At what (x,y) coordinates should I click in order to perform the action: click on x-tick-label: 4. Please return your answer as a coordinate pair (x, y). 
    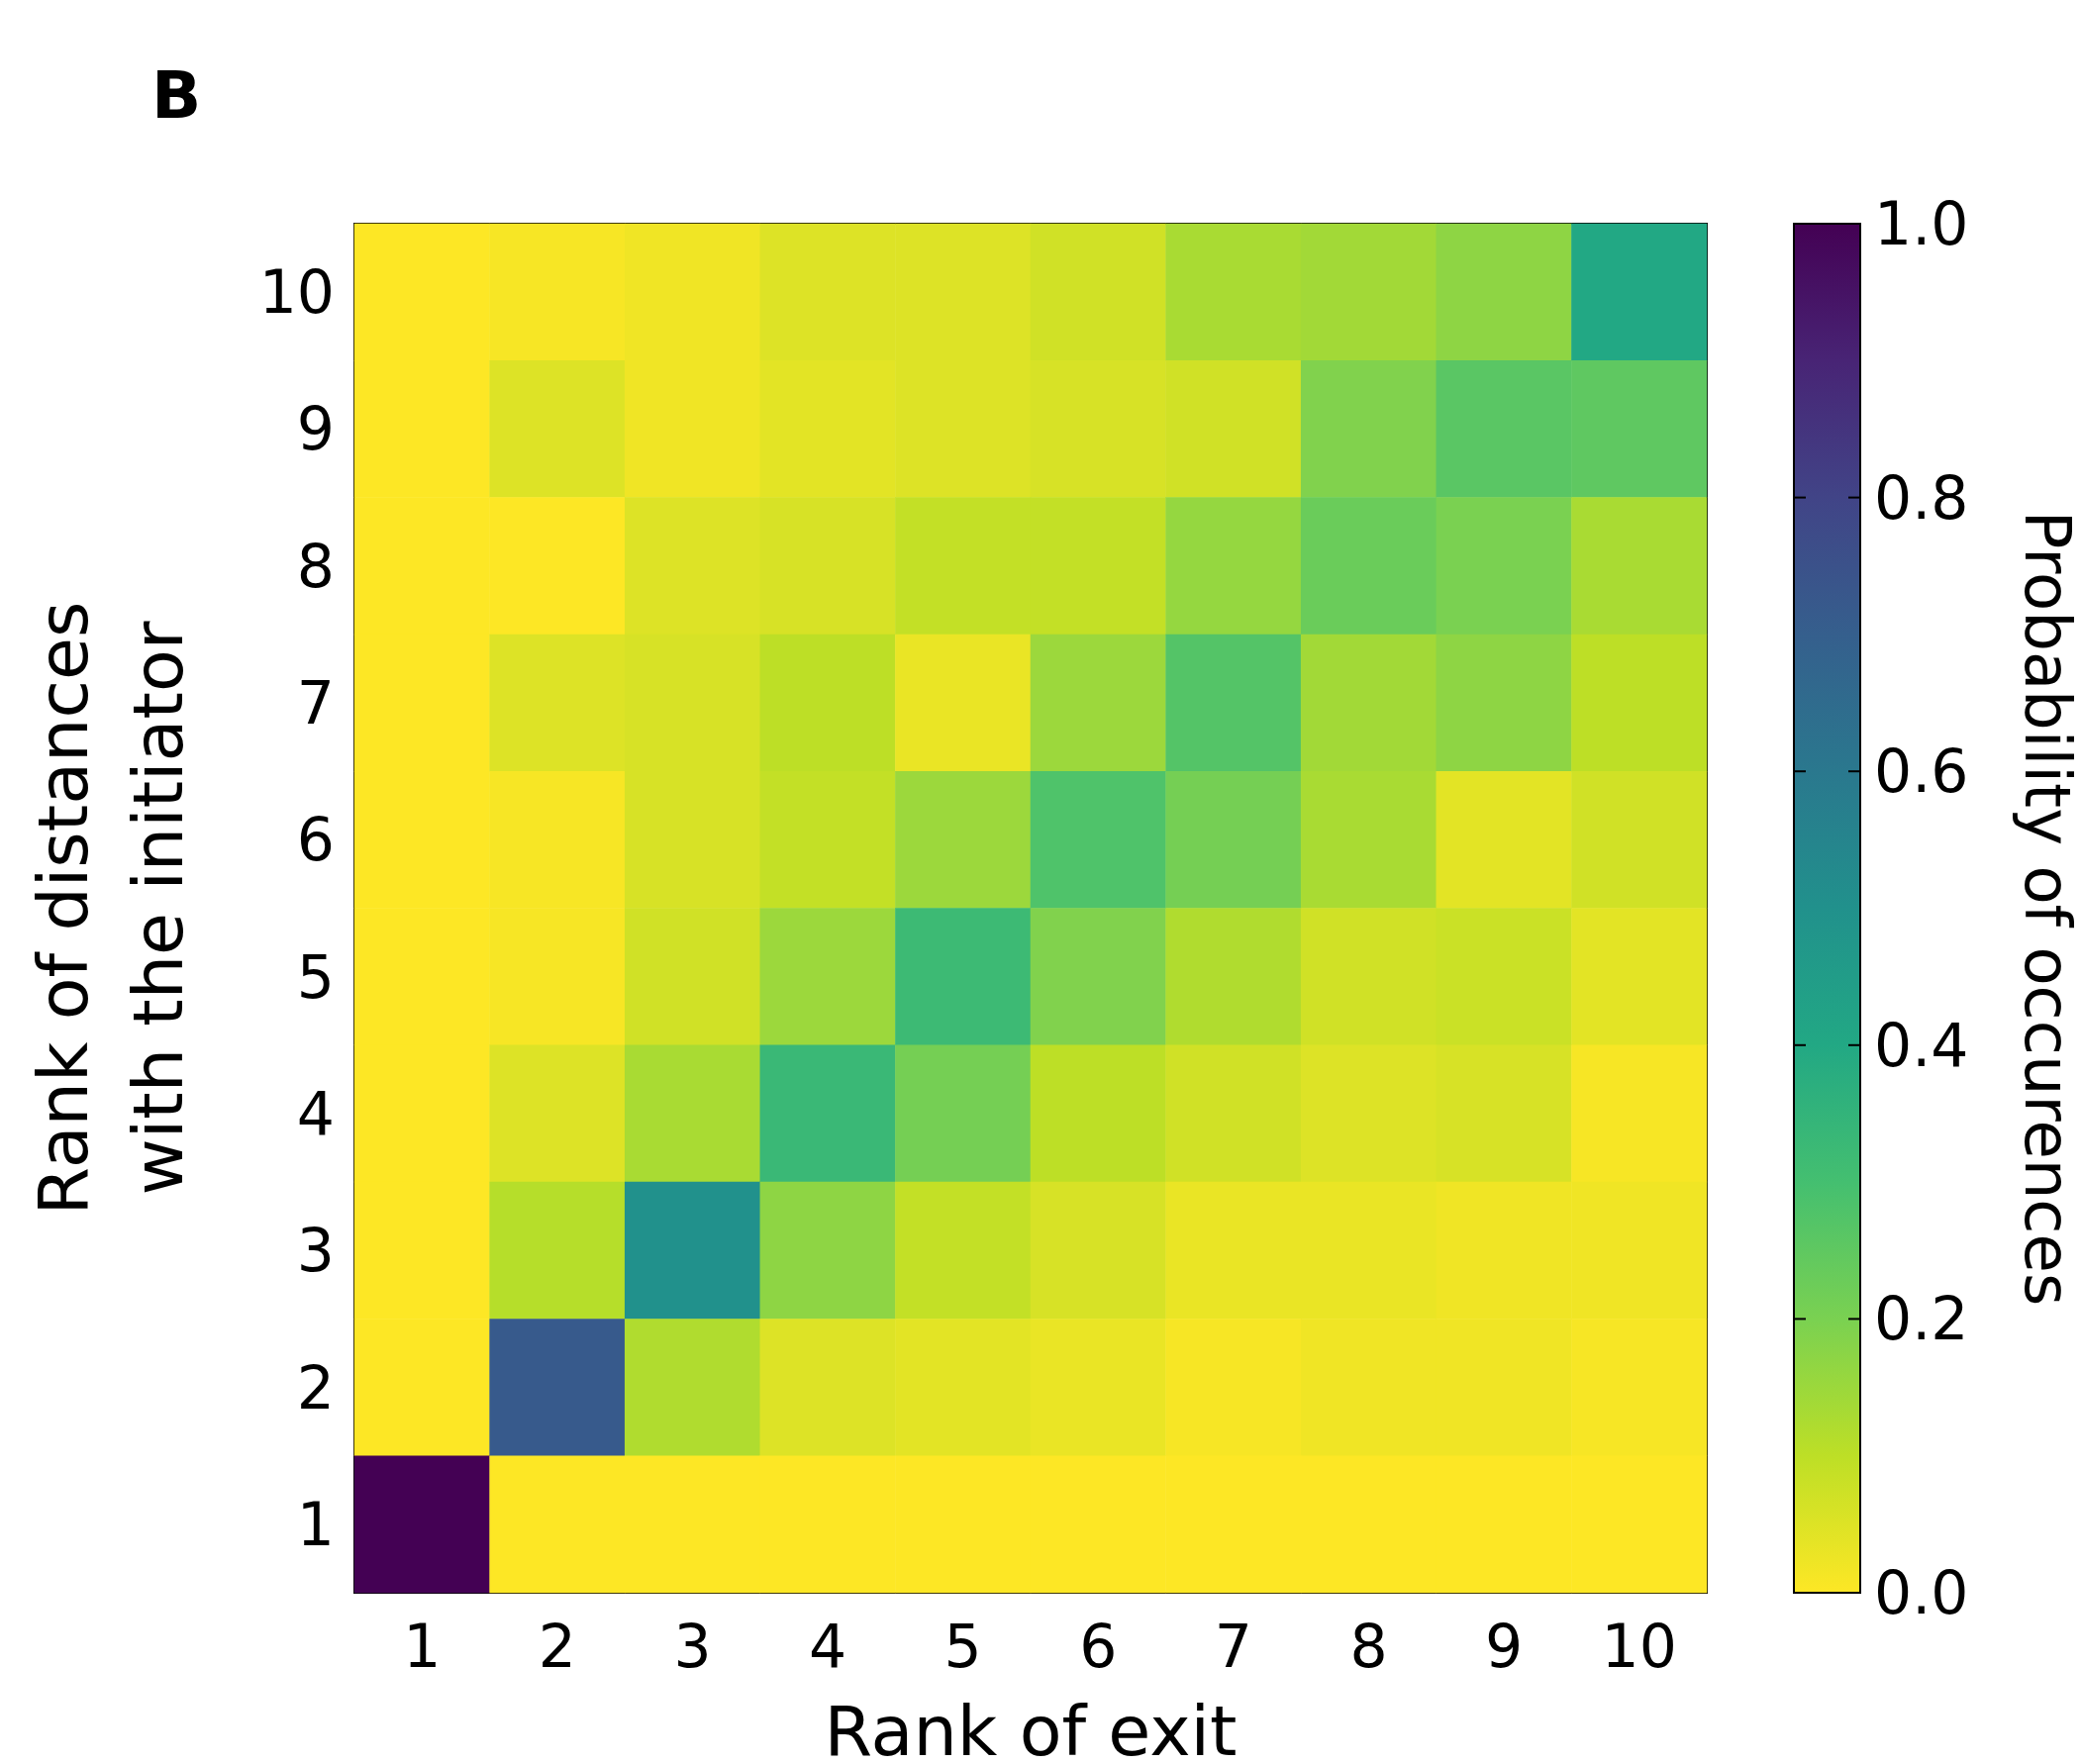
    Looking at the image, I should click on (828, 1646).